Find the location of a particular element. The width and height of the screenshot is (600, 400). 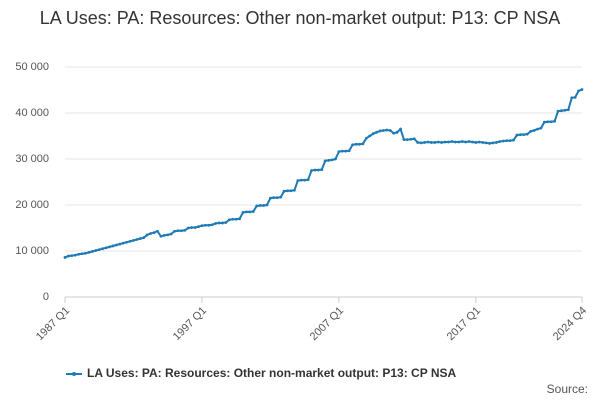

y-tick-label: 20 000 is located at coordinates (32, 205).